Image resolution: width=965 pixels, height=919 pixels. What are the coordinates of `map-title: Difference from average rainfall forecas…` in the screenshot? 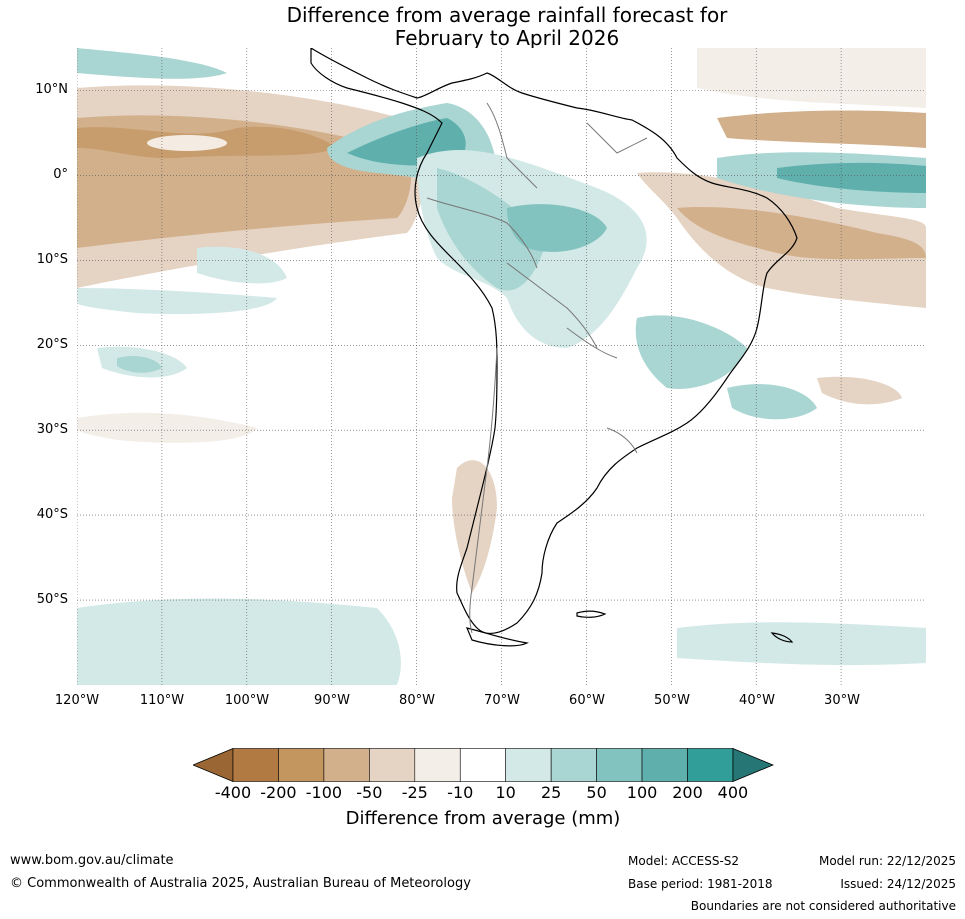 It's located at (482, 27).